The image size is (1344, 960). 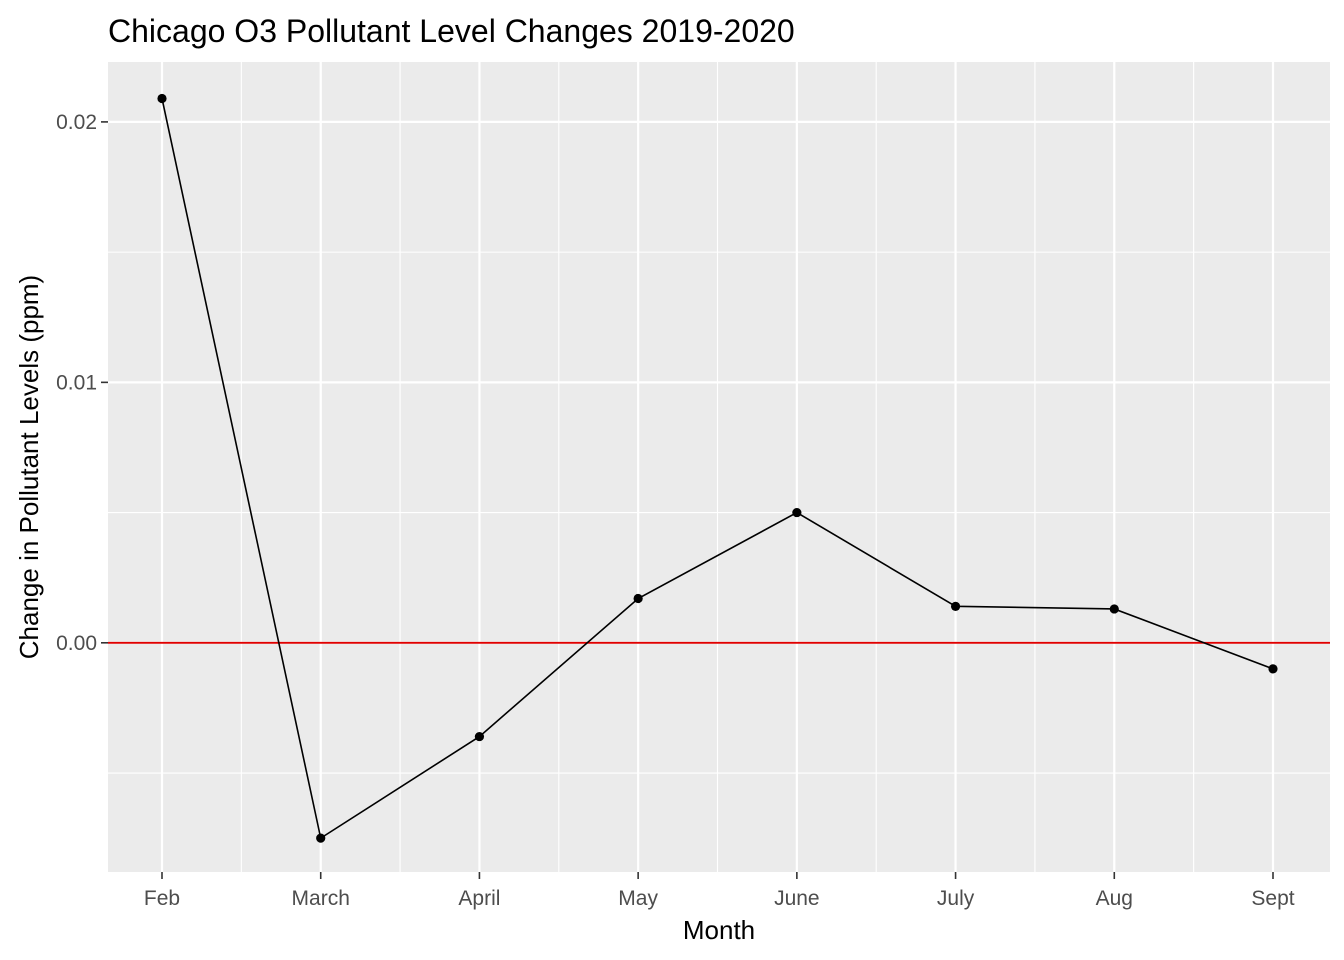 I want to click on y-tick-label: 0.02, so click(x=76, y=122).